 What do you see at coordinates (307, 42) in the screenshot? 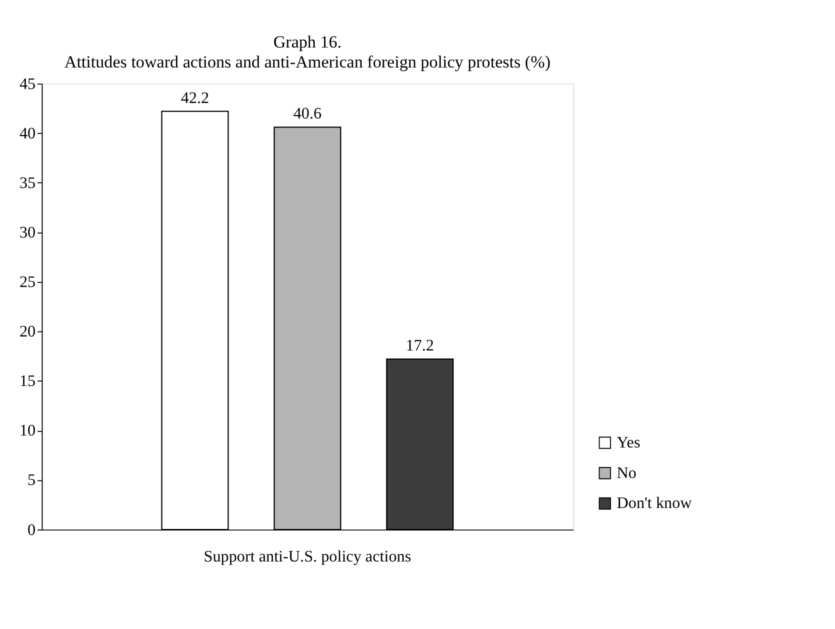
I see `chart-title: Graph 16.` at bounding box center [307, 42].